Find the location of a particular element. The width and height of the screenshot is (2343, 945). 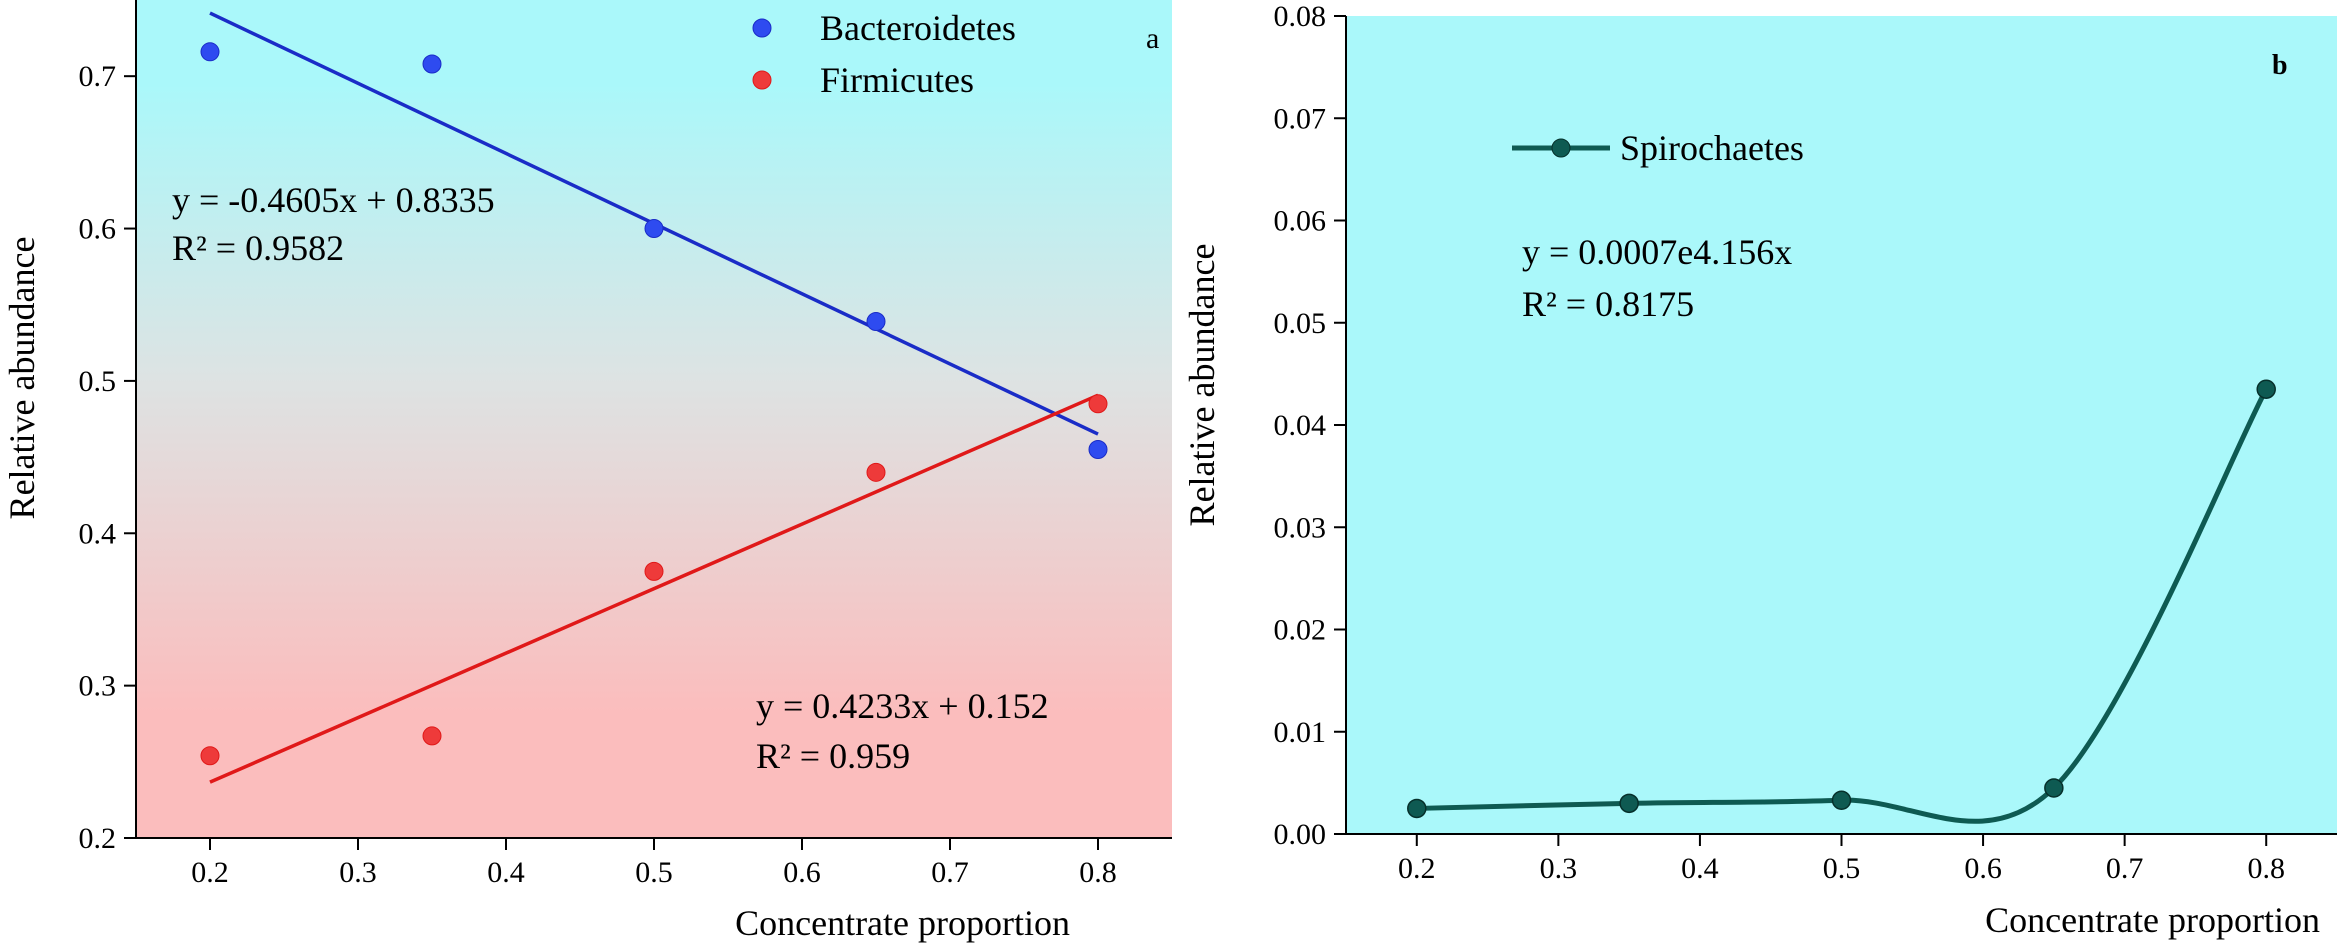

panel-a-x-tick-label: 0.7 is located at coordinates (950, 872).